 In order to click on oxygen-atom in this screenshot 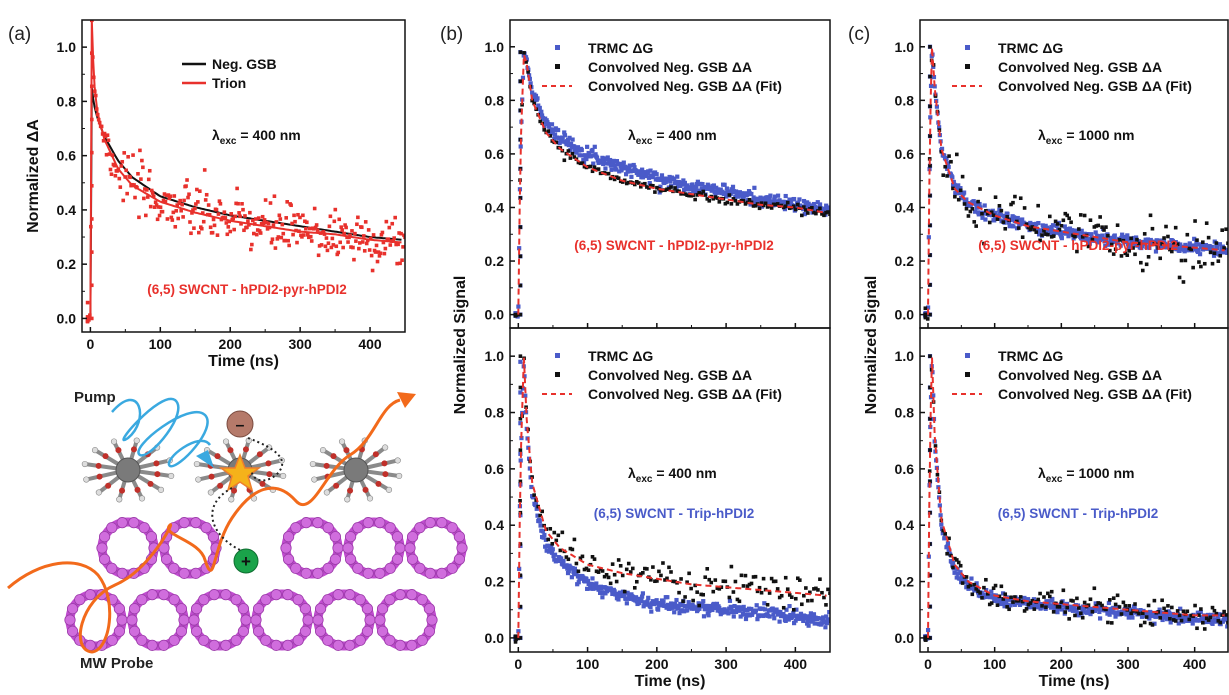, I will do `click(269, 474)`.